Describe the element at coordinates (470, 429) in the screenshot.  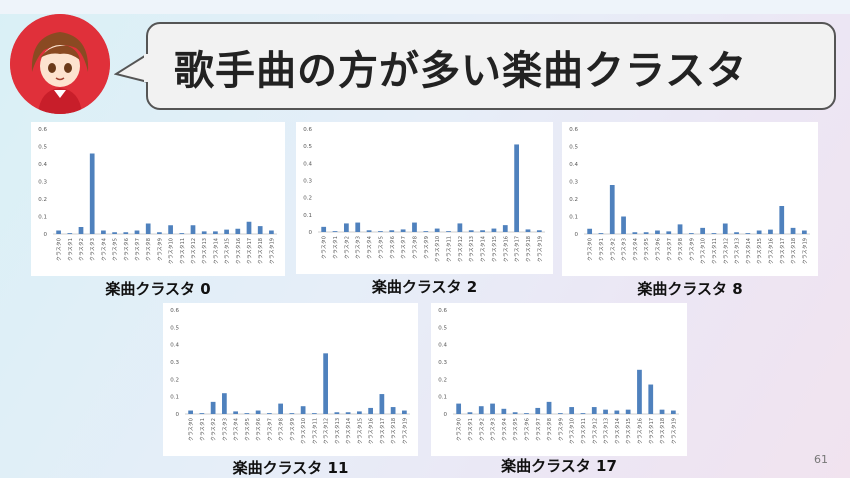
I see `x-tick-label: クラスタ1` at that location.